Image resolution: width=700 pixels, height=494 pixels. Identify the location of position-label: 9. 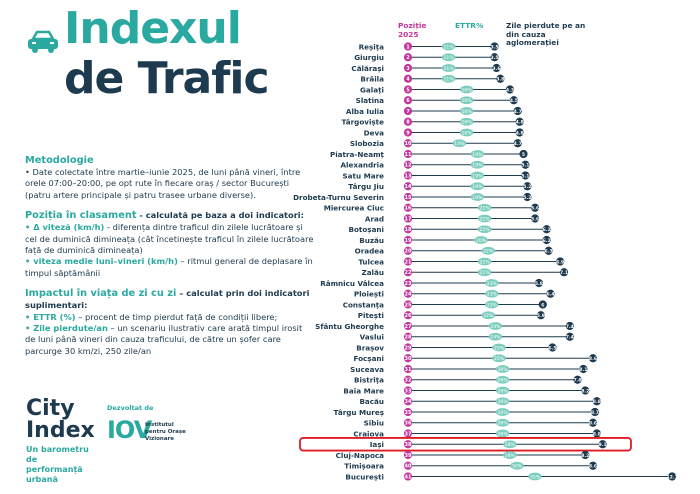
(408, 133).